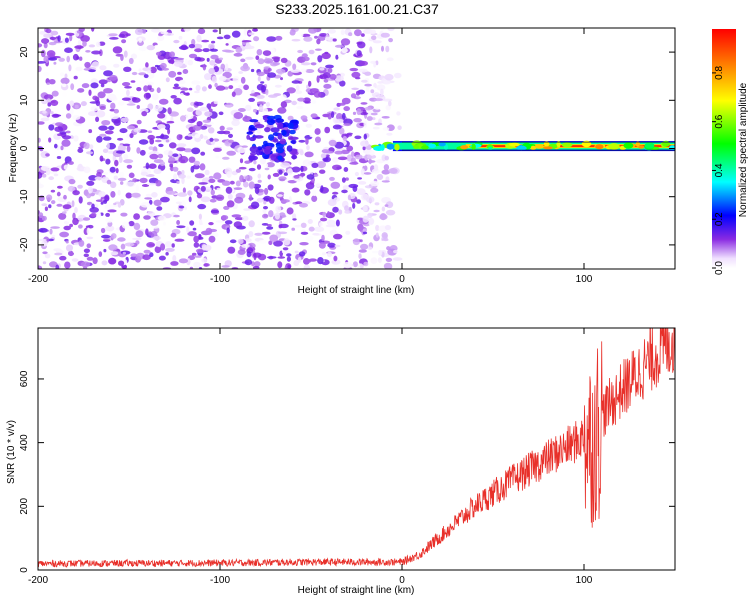 The width and height of the screenshot is (750, 600). Describe the element at coordinates (220, 580) in the screenshot. I see `x-tick-label: -100` at that location.